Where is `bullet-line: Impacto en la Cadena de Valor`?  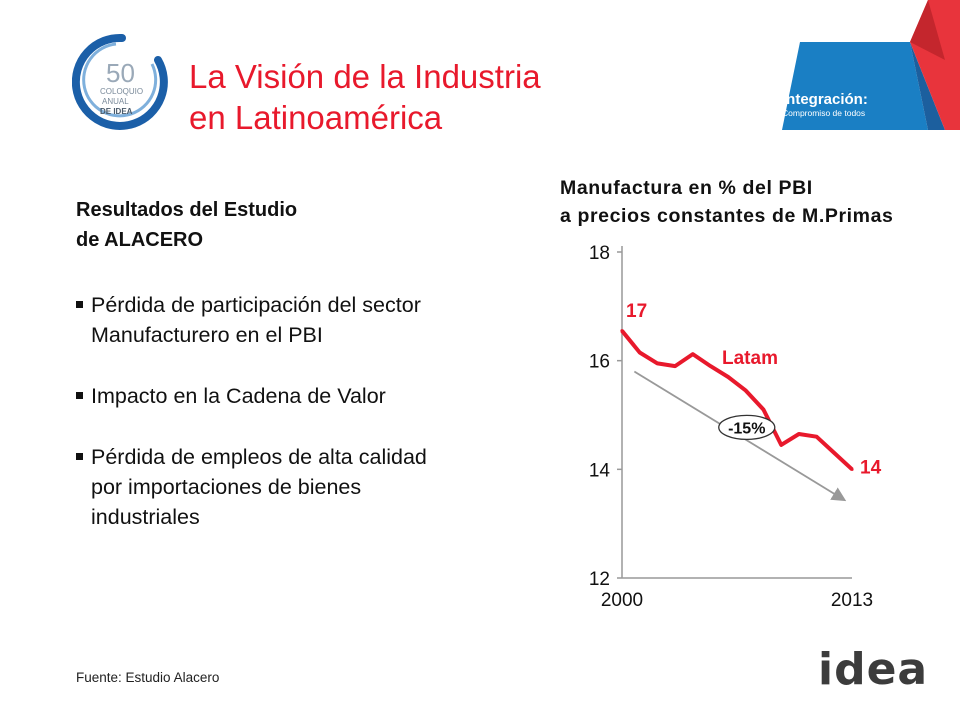
bullet-line: Impacto en la Cadena de Valor is located at coordinates (238, 396).